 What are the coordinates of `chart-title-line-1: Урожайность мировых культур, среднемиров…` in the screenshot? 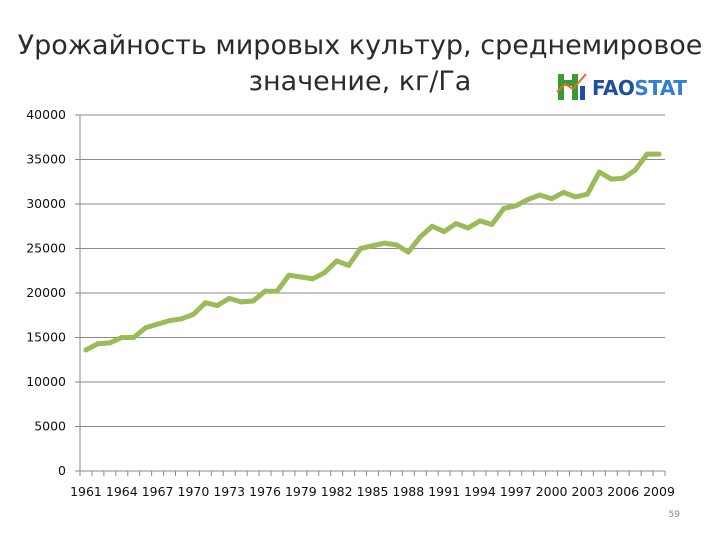 It's located at (360, 45).